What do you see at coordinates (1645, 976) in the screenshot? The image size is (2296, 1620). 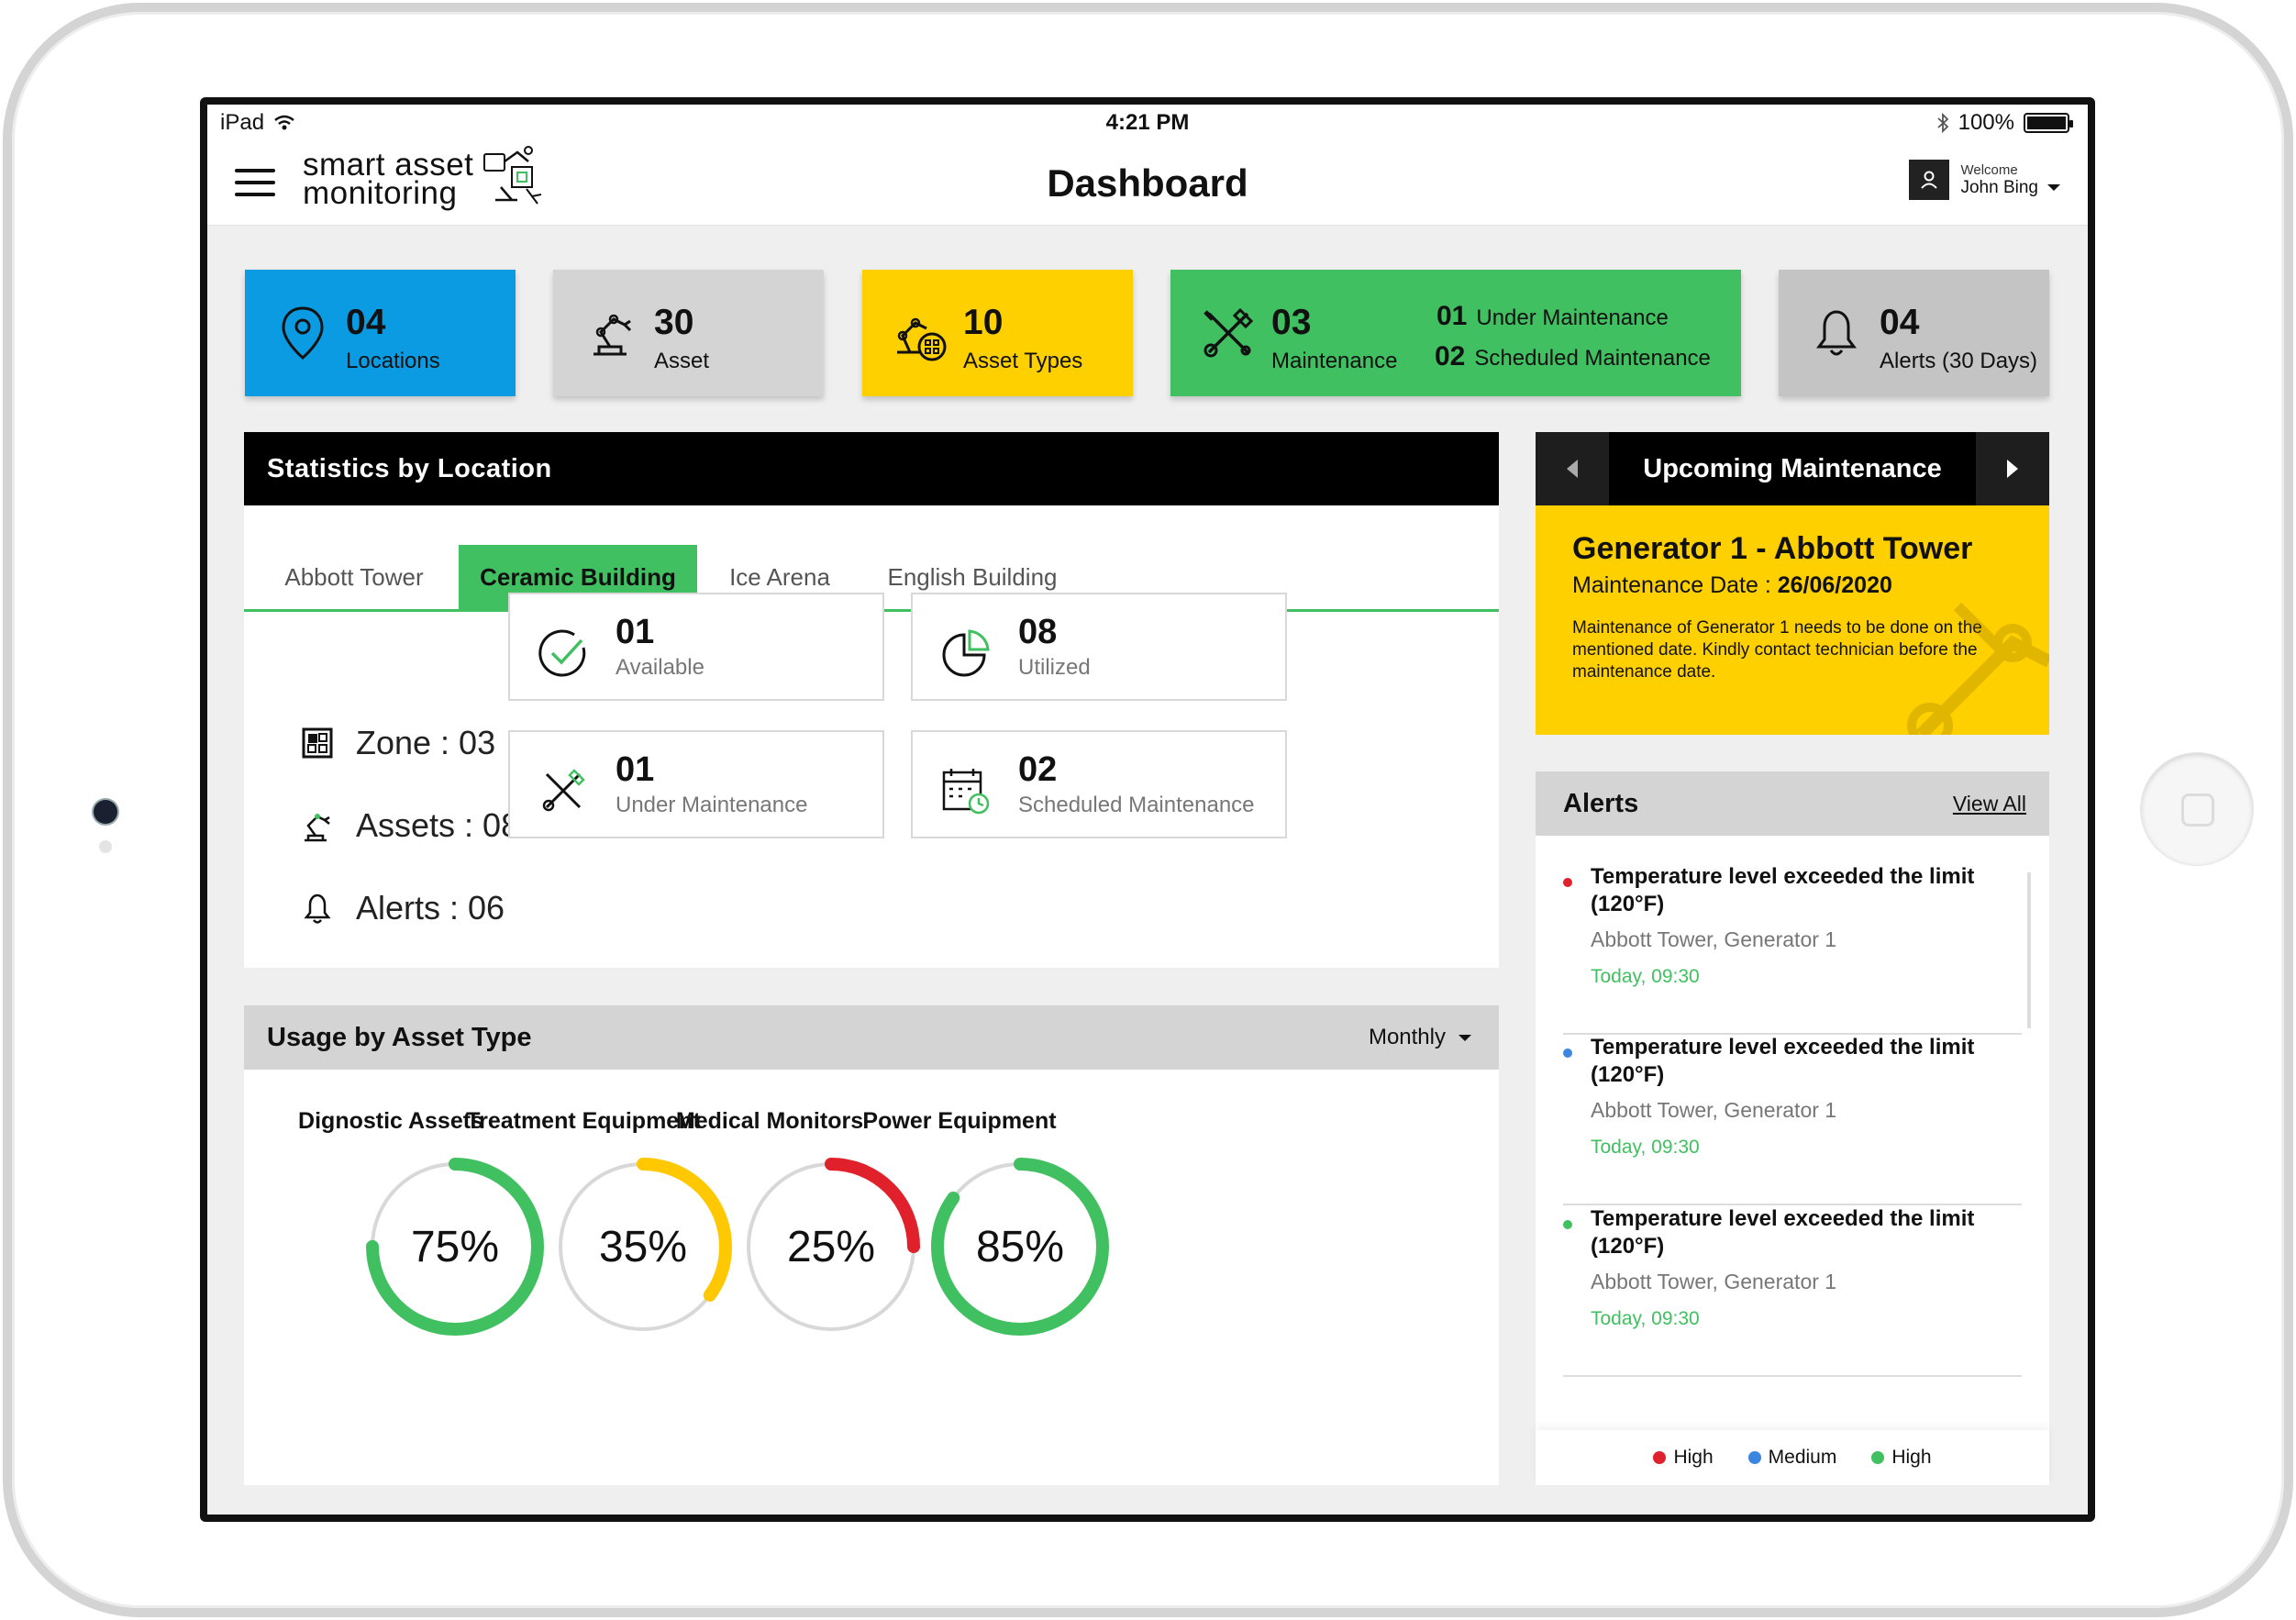 I see `alert-time: Today, 09:30` at bounding box center [1645, 976].